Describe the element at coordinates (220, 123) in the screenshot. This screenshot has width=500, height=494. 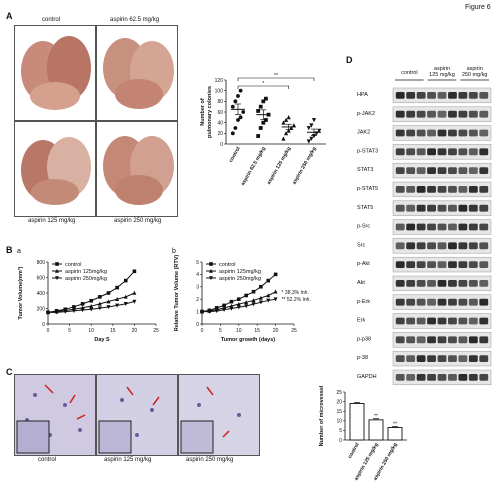
I see `y-tick-label: 40` at that location.